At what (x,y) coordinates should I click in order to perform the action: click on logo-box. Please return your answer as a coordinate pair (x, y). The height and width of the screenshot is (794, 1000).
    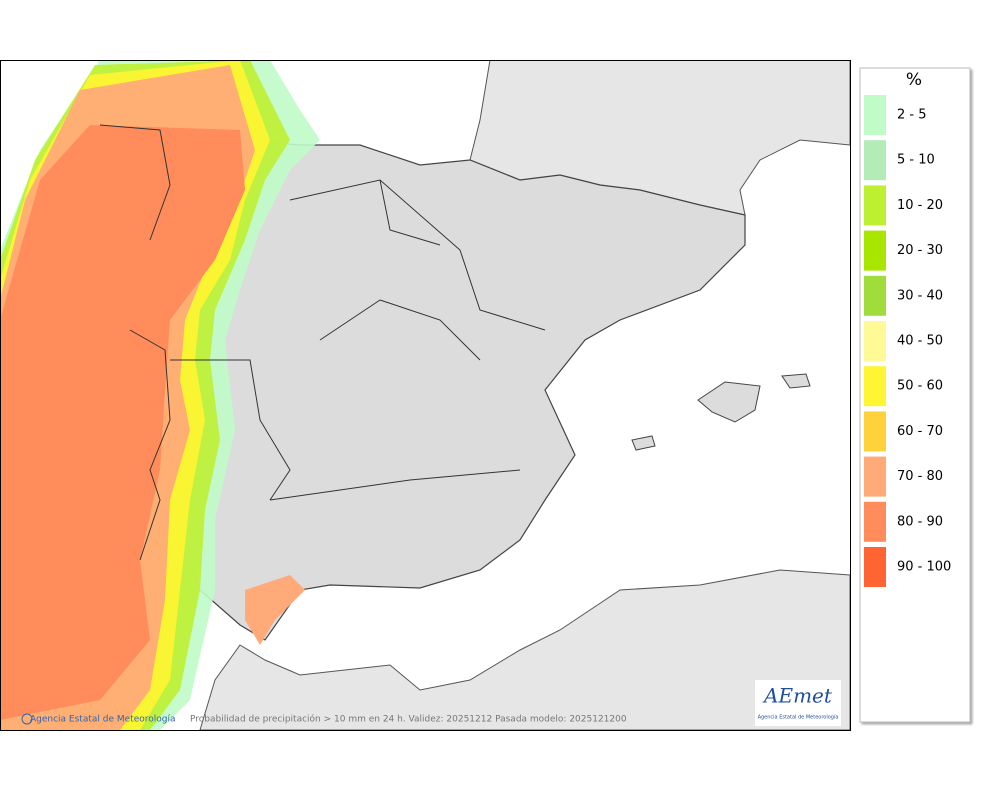
    Looking at the image, I should click on (798, 703).